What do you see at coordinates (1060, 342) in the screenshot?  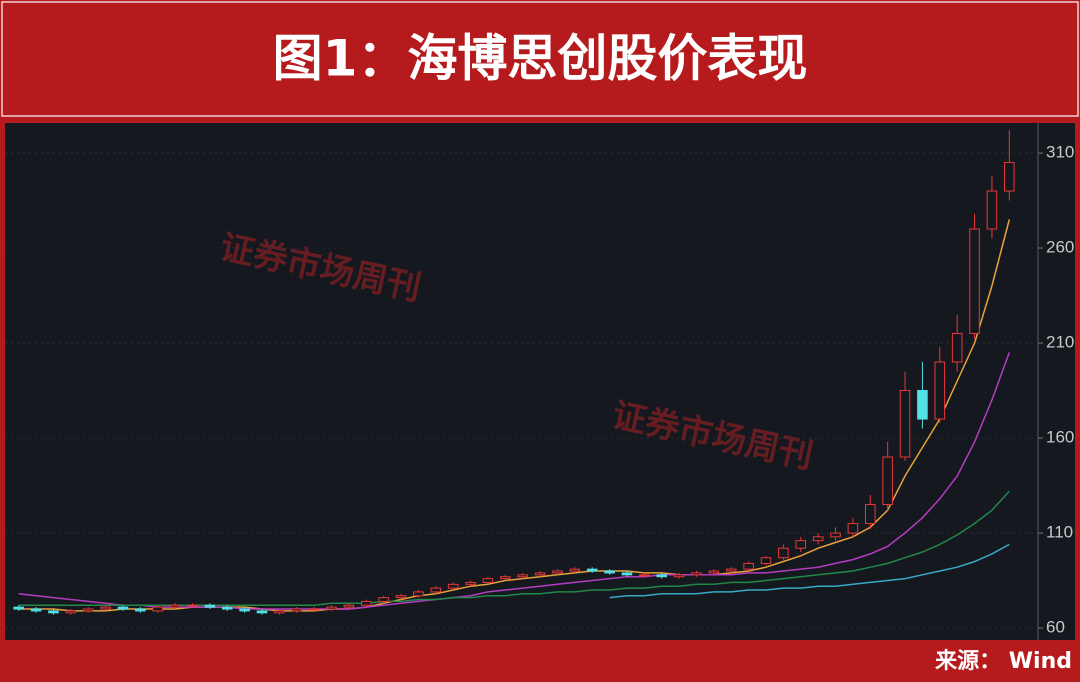 I see `y-tick-label: 210` at bounding box center [1060, 342].